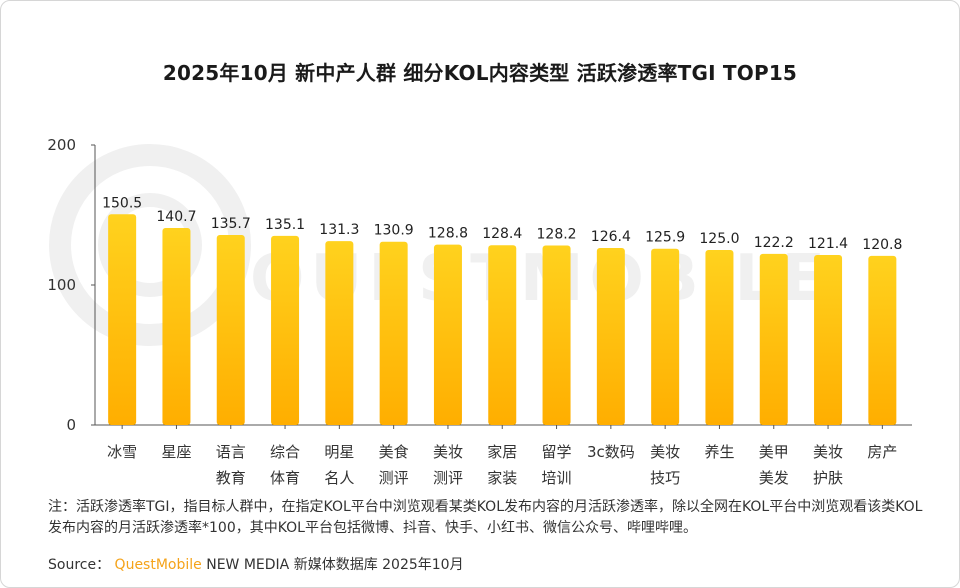  What do you see at coordinates (394, 231) in the screenshot?
I see `value-label: 130.9` at bounding box center [394, 231].